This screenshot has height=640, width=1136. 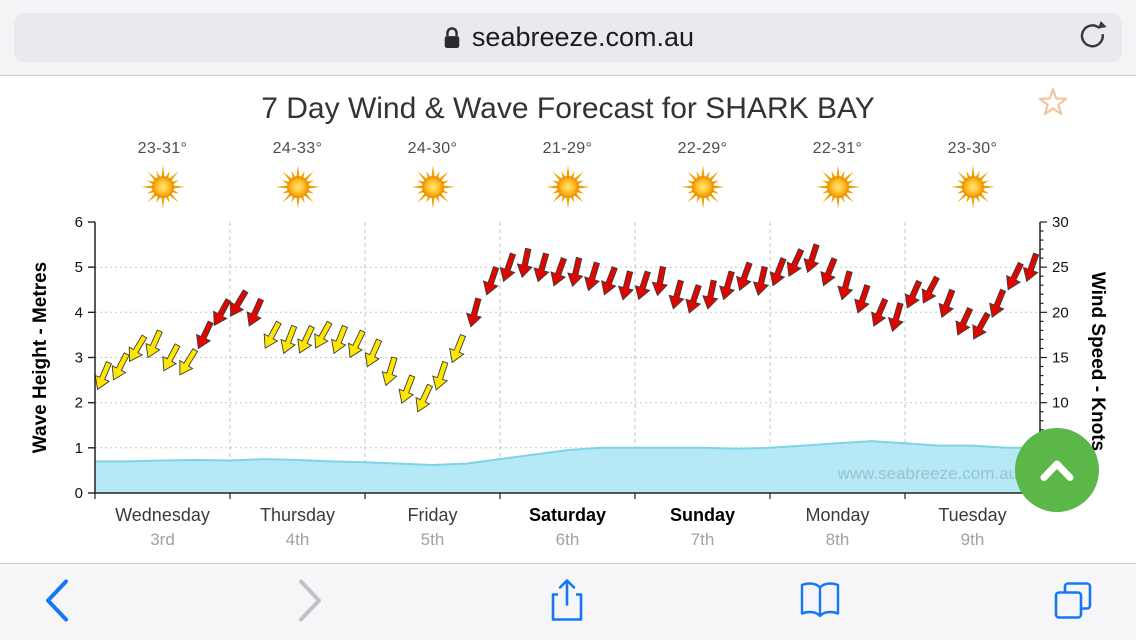 What do you see at coordinates (40, 357) in the screenshot?
I see `left-axis-label: Wave Height - Metres` at bounding box center [40, 357].